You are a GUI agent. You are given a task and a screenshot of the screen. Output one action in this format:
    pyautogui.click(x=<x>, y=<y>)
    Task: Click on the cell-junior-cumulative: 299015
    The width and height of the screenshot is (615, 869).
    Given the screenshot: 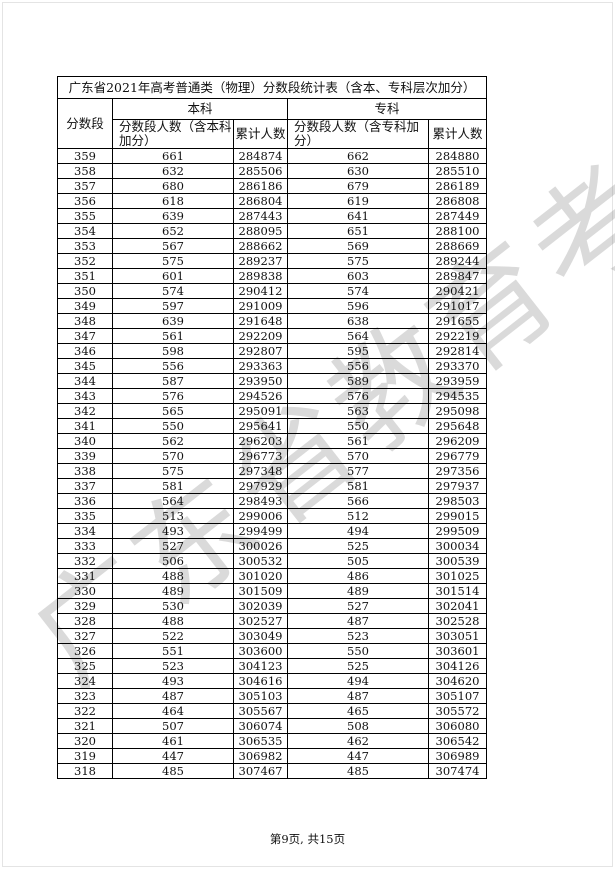 What is the action you would take?
    pyautogui.click(x=457, y=516)
    